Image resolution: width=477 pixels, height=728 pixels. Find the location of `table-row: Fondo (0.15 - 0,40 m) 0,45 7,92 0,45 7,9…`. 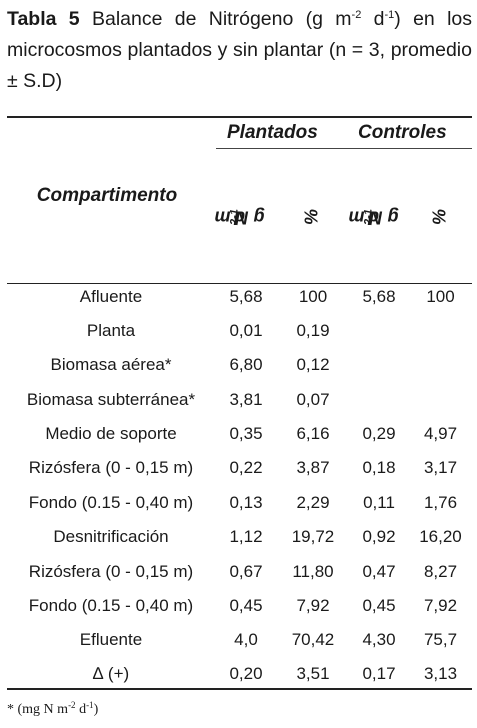

table-row: Fondo (0.15 - 0,40 m) 0,45 7,92 0,45 7,9… is located at coordinates (239, 606).